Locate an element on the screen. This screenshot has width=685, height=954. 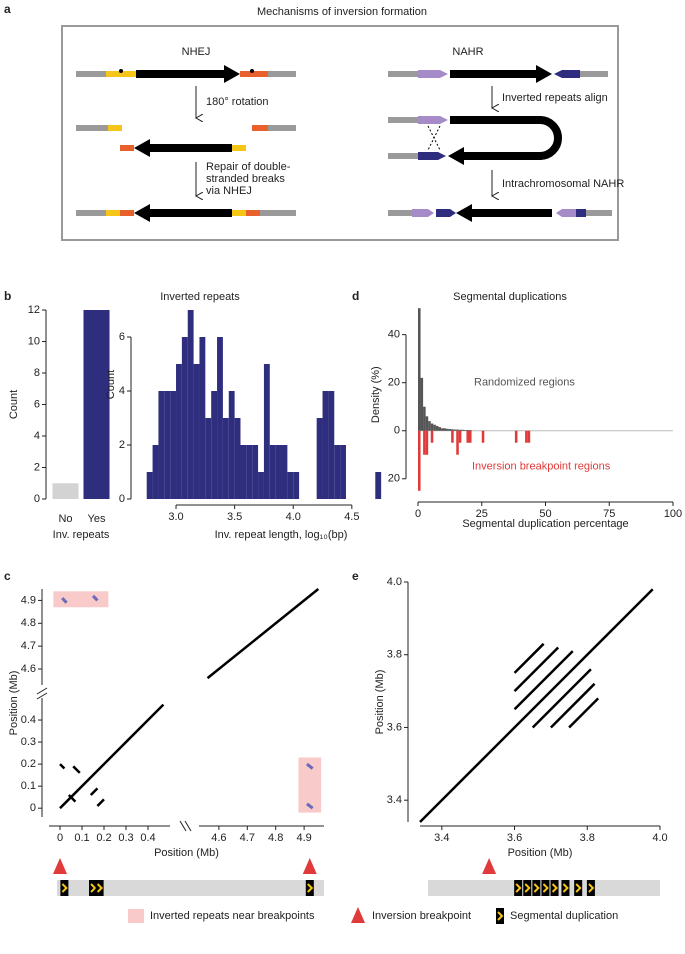
x-axis-label: Position (Mb) is located at coordinates (540, 853).